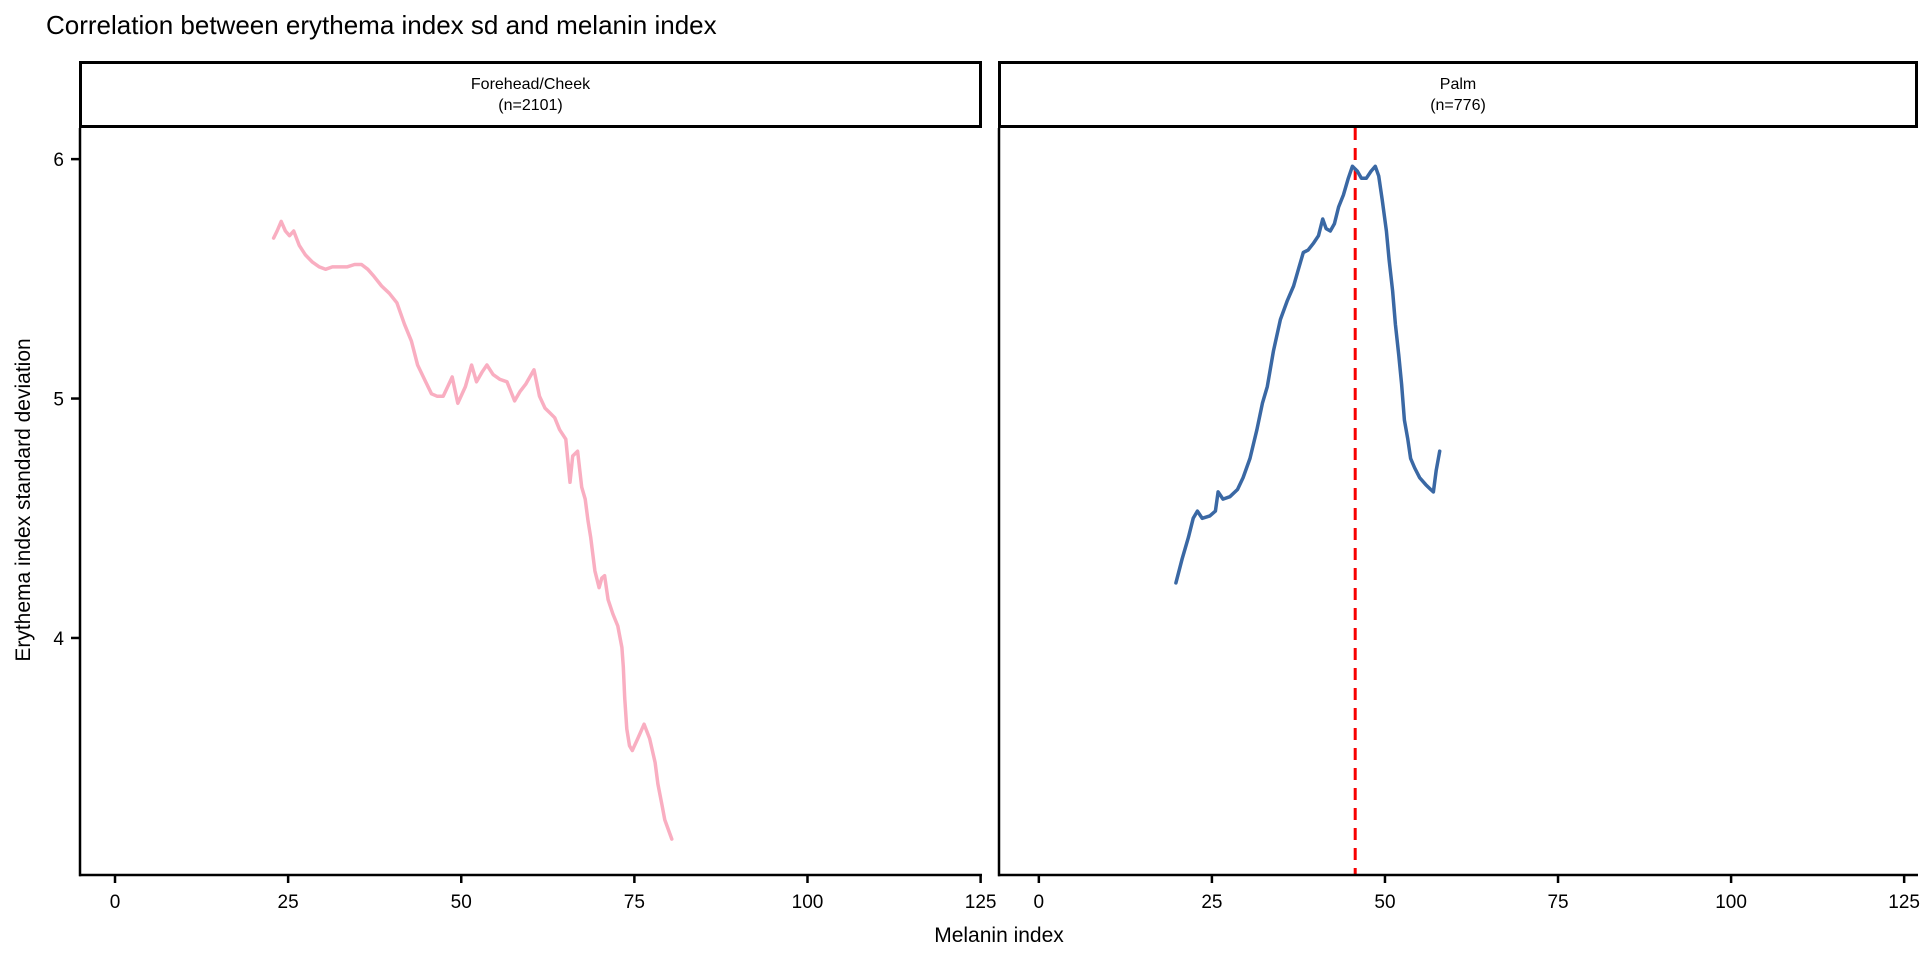 The image size is (1920, 960). What do you see at coordinates (1458, 84) in the screenshot?
I see `facet-strip-label: Palm` at bounding box center [1458, 84].